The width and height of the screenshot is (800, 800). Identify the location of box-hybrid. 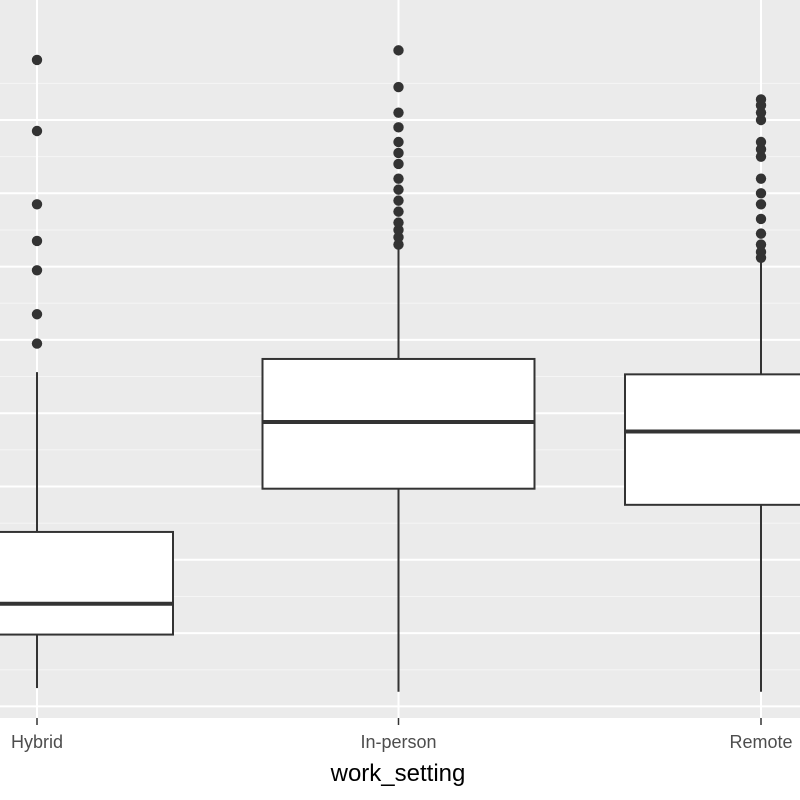
(87, 530).